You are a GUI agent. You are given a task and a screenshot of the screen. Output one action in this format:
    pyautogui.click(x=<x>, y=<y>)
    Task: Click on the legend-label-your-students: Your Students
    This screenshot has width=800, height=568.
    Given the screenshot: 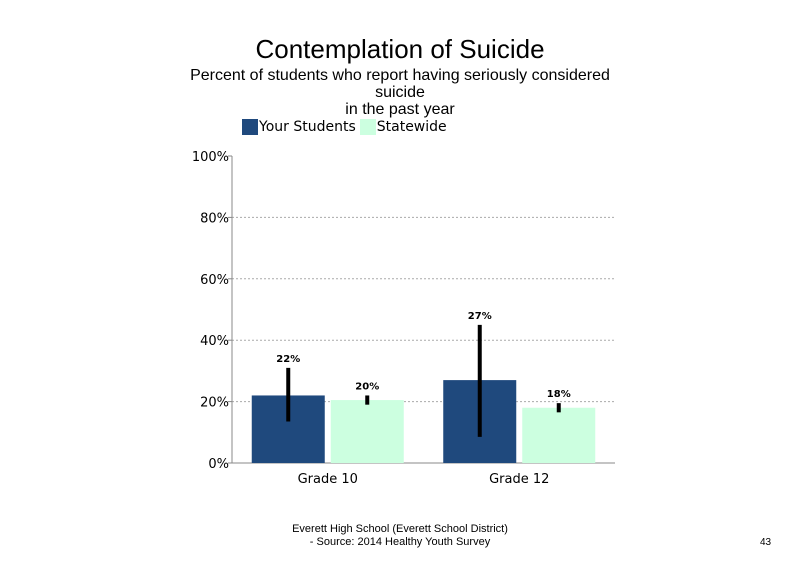 What is the action you would take?
    pyautogui.click(x=307, y=127)
    